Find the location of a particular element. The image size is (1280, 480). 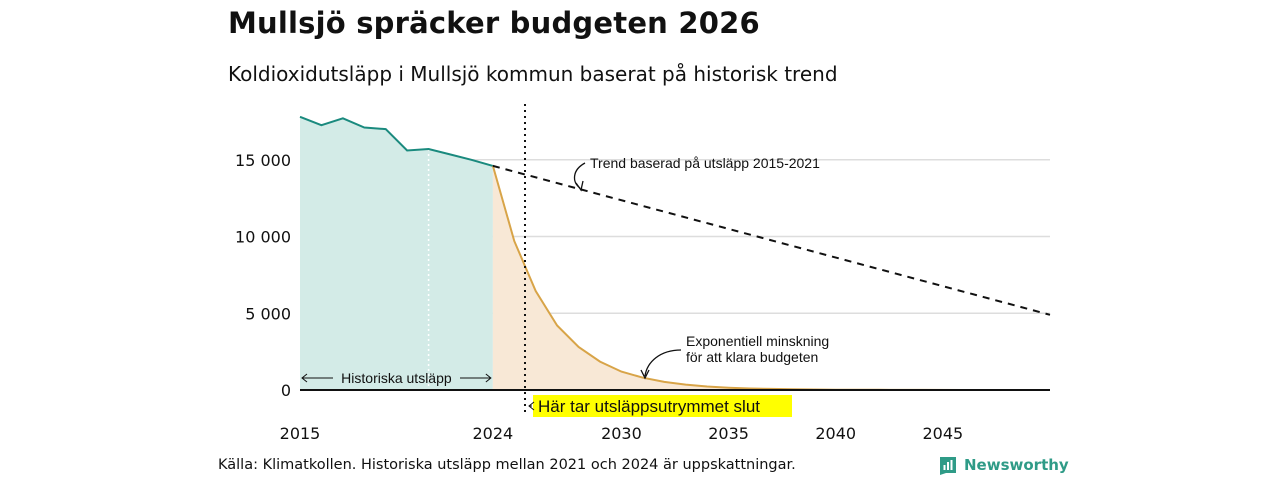

hist-annotation: Historiska utsläpp is located at coordinates (396, 378).